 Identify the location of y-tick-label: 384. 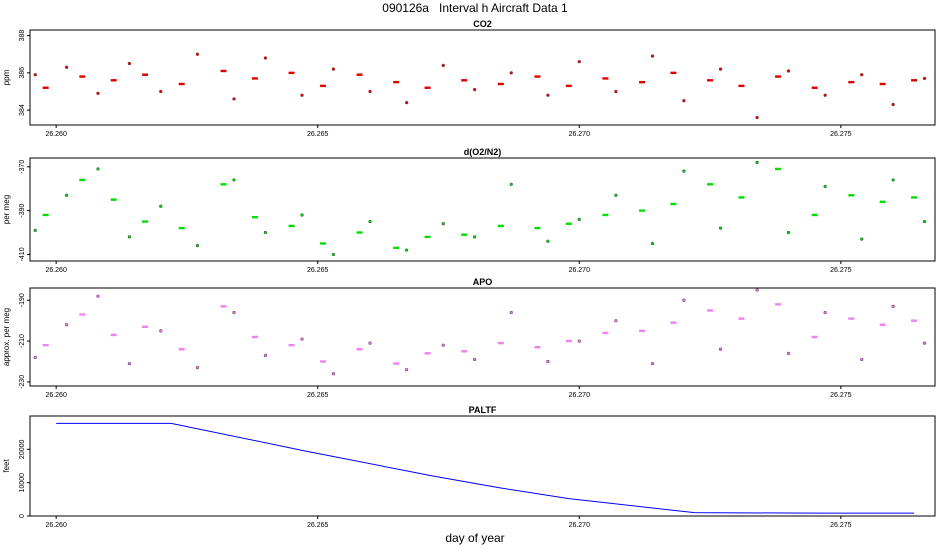
(22, 110).